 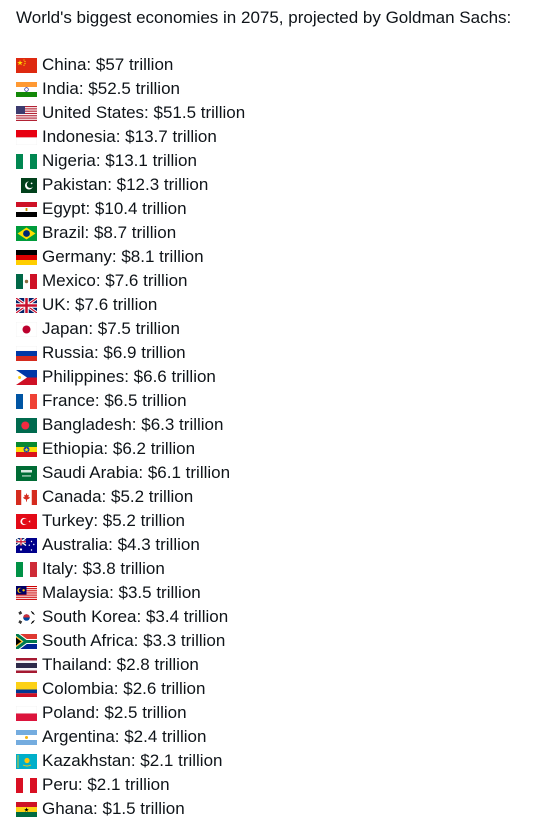 I want to click on saudi-arabia-flag-icon, so click(x=26, y=473).